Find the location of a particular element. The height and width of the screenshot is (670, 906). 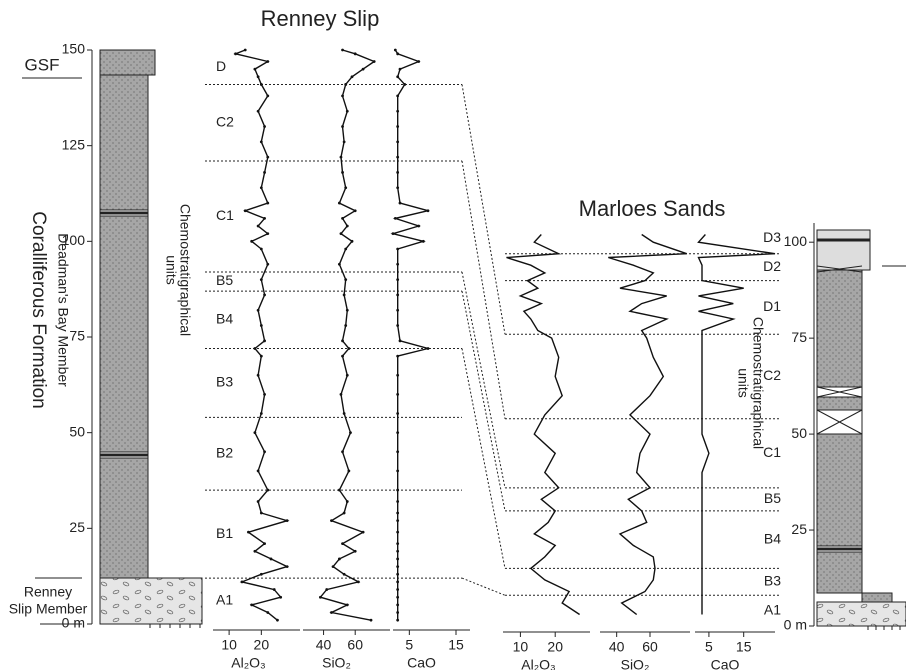

depth-tick-label: 125 is located at coordinates (74, 144).